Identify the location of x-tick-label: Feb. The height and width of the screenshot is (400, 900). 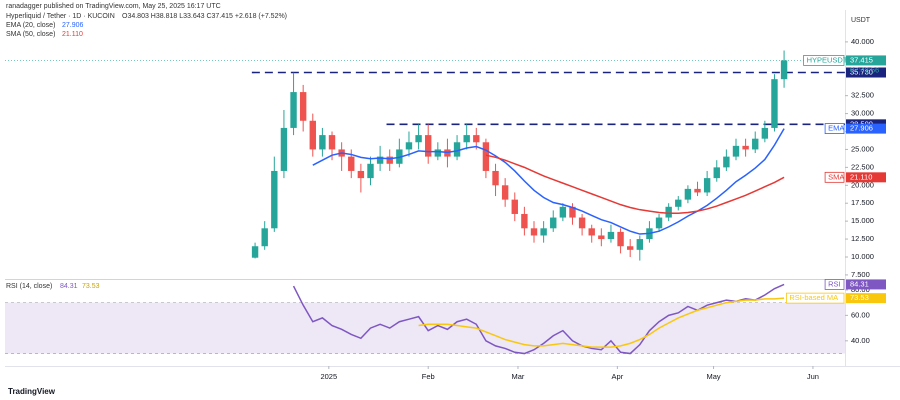
(428, 376).